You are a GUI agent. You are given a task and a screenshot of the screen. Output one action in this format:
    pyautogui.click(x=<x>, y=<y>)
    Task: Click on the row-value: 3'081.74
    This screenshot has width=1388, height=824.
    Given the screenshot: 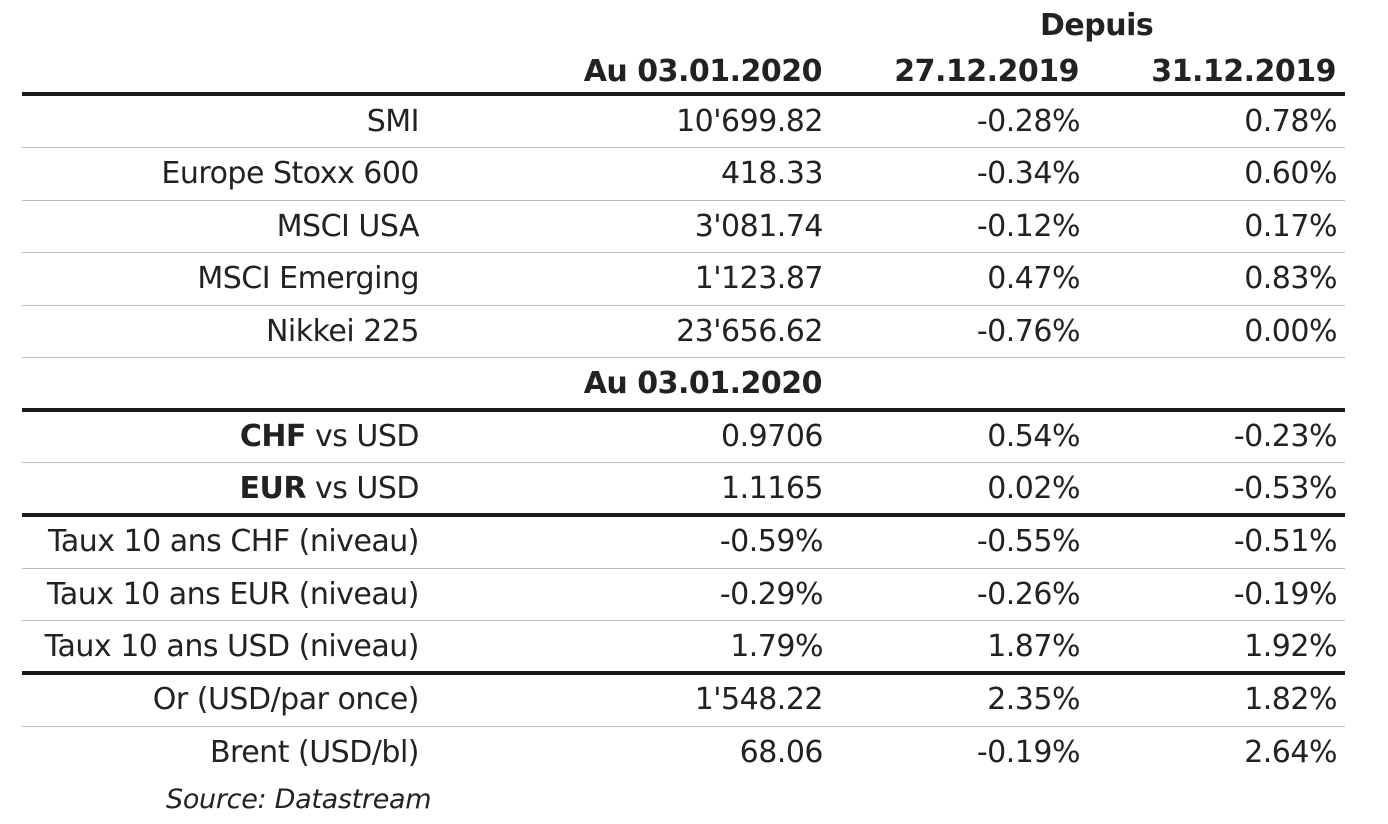 What is the action you would take?
    pyautogui.click(x=759, y=226)
    